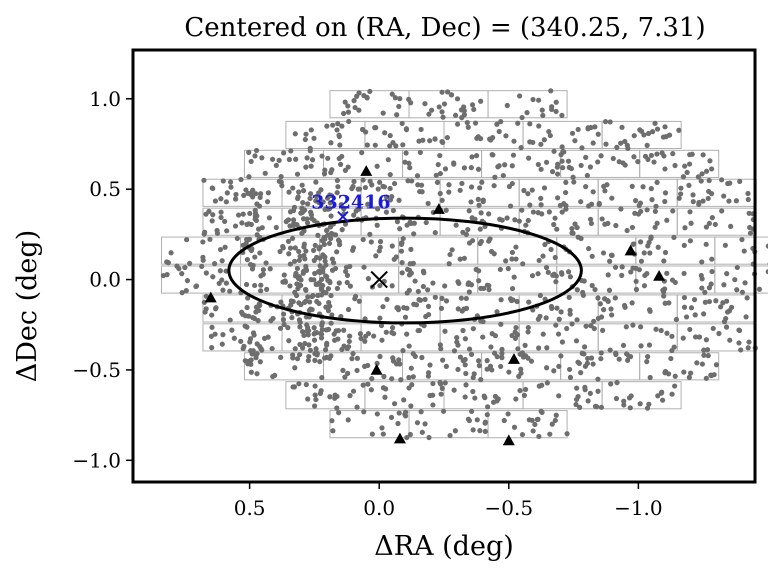  What do you see at coordinates (250, 508) in the screenshot?
I see `x-tick-label: 0.5` at bounding box center [250, 508].